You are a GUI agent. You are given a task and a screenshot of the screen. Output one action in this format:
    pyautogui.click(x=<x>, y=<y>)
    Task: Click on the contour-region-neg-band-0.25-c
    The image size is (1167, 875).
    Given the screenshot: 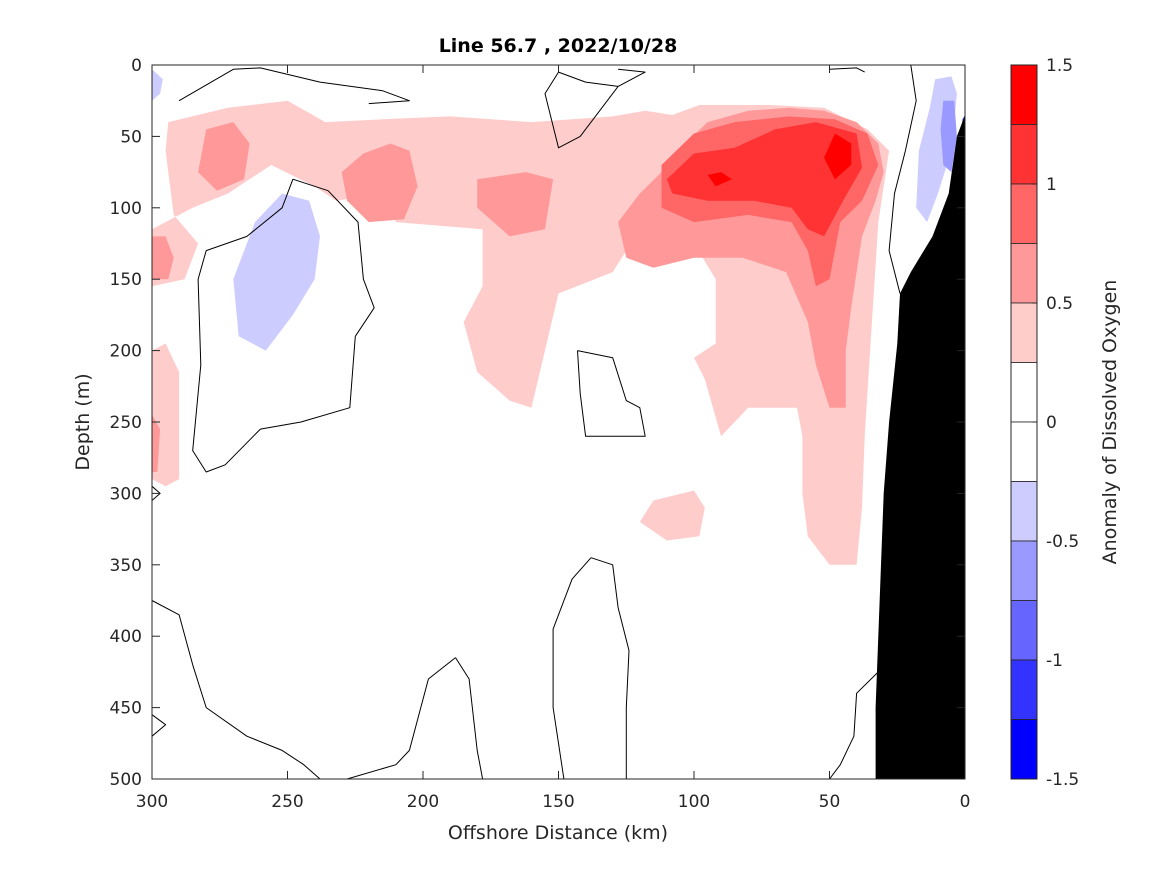 What is the action you would take?
    pyautogui.click(x=157, y=85)
    